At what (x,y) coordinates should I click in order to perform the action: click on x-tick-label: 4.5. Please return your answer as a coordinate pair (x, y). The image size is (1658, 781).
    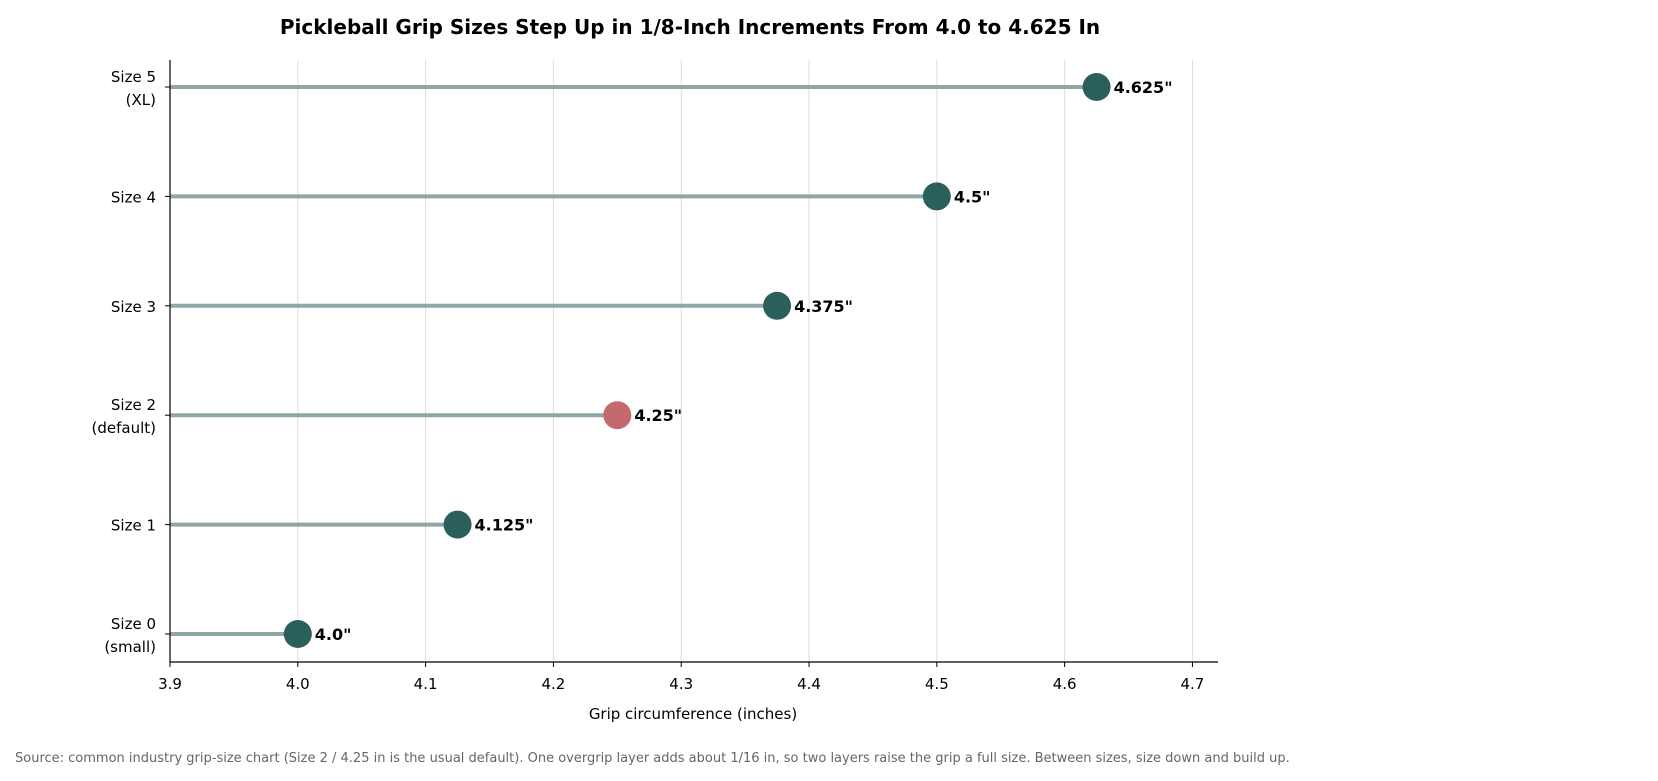
    Looking at the image, I should click on (937, 684).